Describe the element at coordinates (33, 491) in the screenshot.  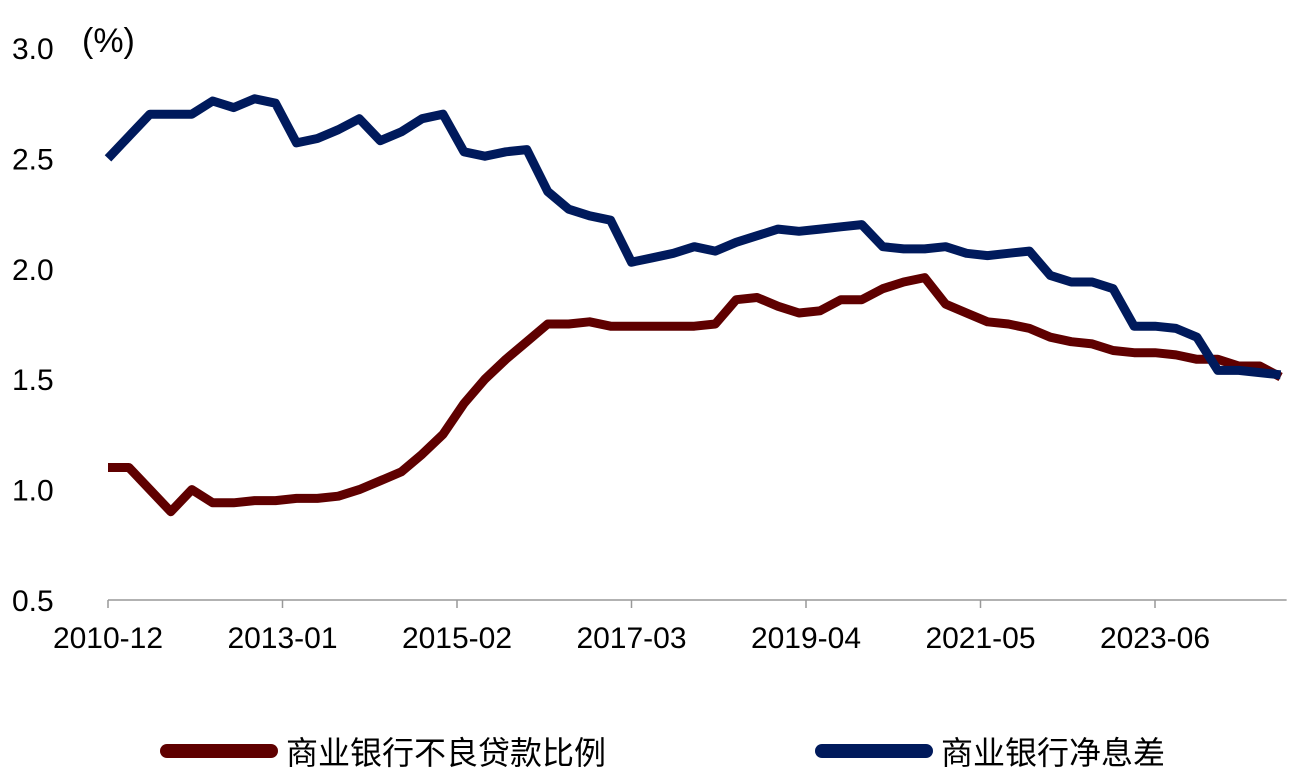
I see `y-tick-label: 1.0` at that location.